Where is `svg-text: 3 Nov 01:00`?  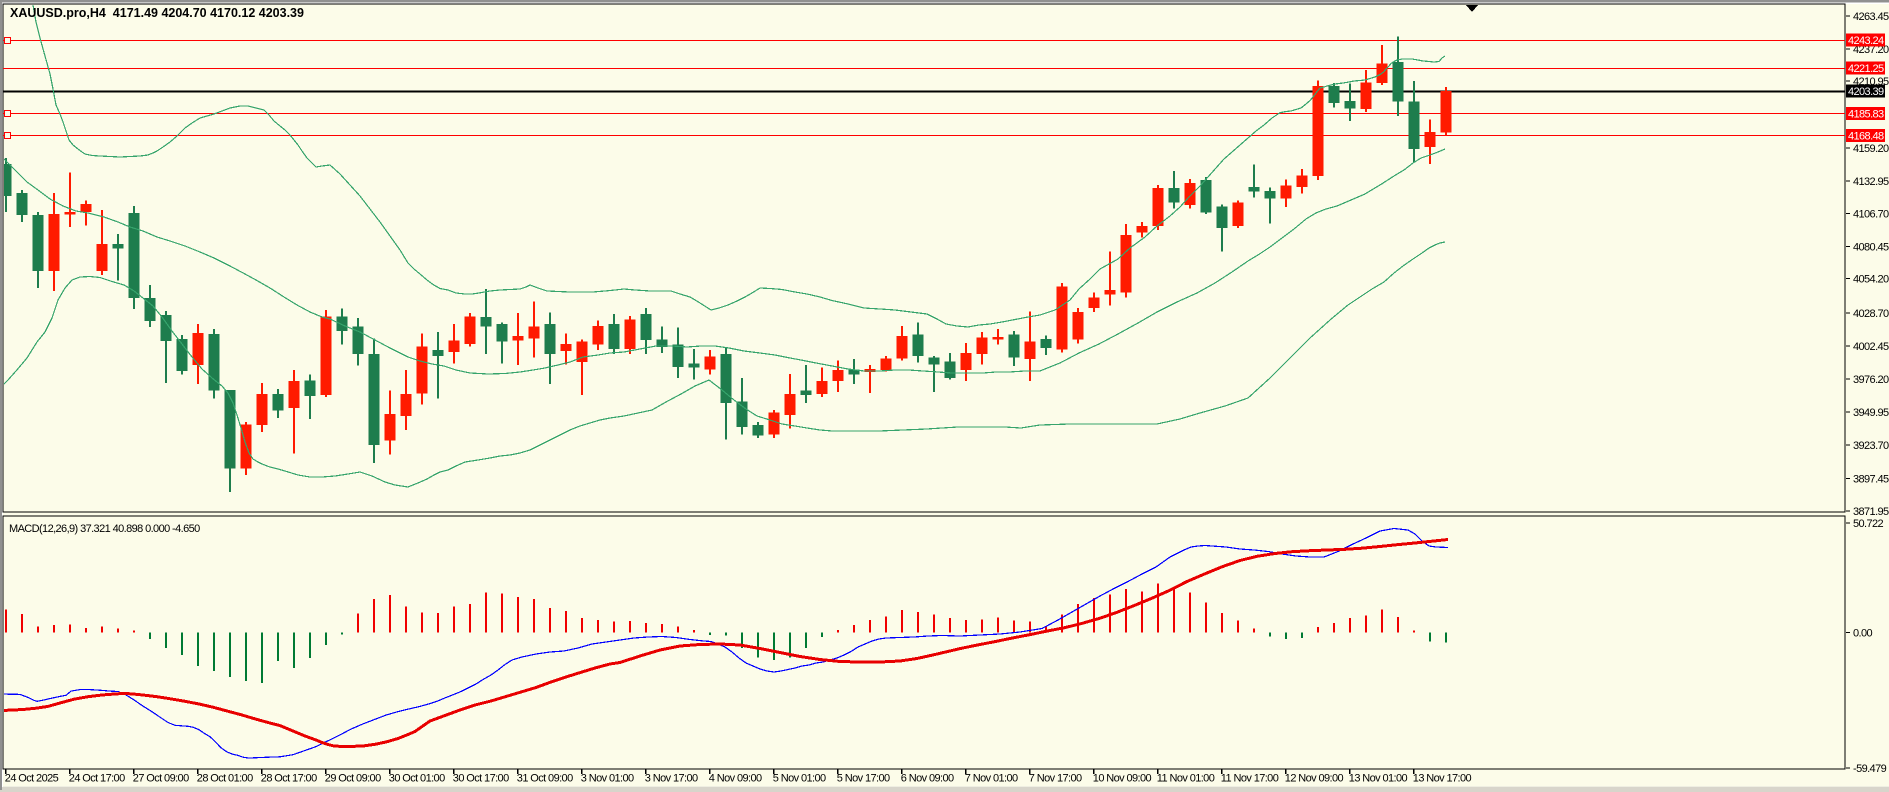
svg-text: 3 Nov 01:00 is located at coordinates (607, 779).